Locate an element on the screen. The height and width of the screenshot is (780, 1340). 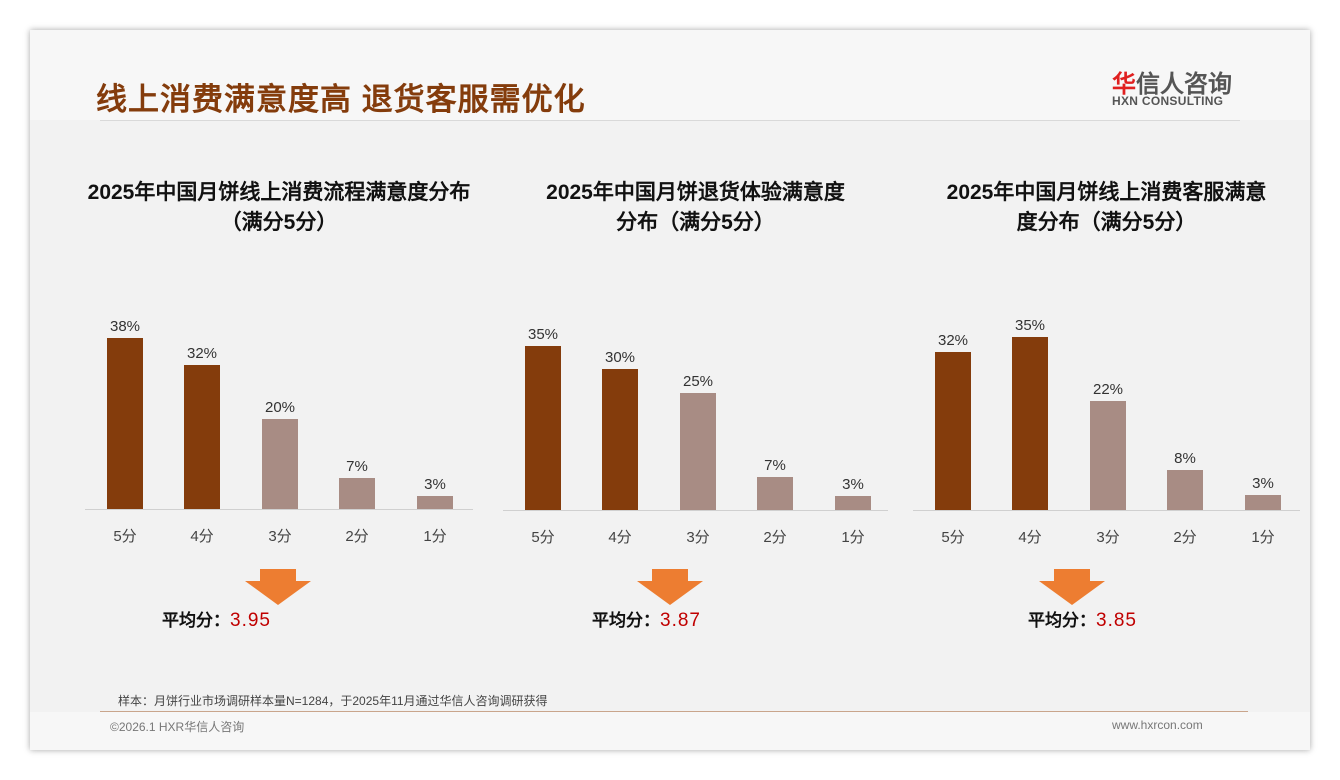
average-score: 平均分：3.87 is located at coordinates (646, 619).